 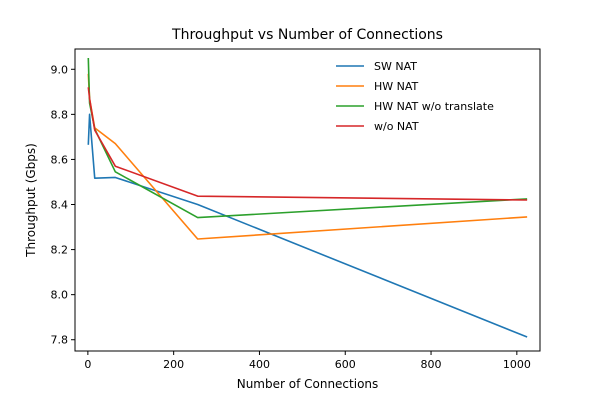 What do you see at coordinates (308, 384) in the screenshot?
I see `x-axis-label: Number of Connections` at bounding box center [308, 384].